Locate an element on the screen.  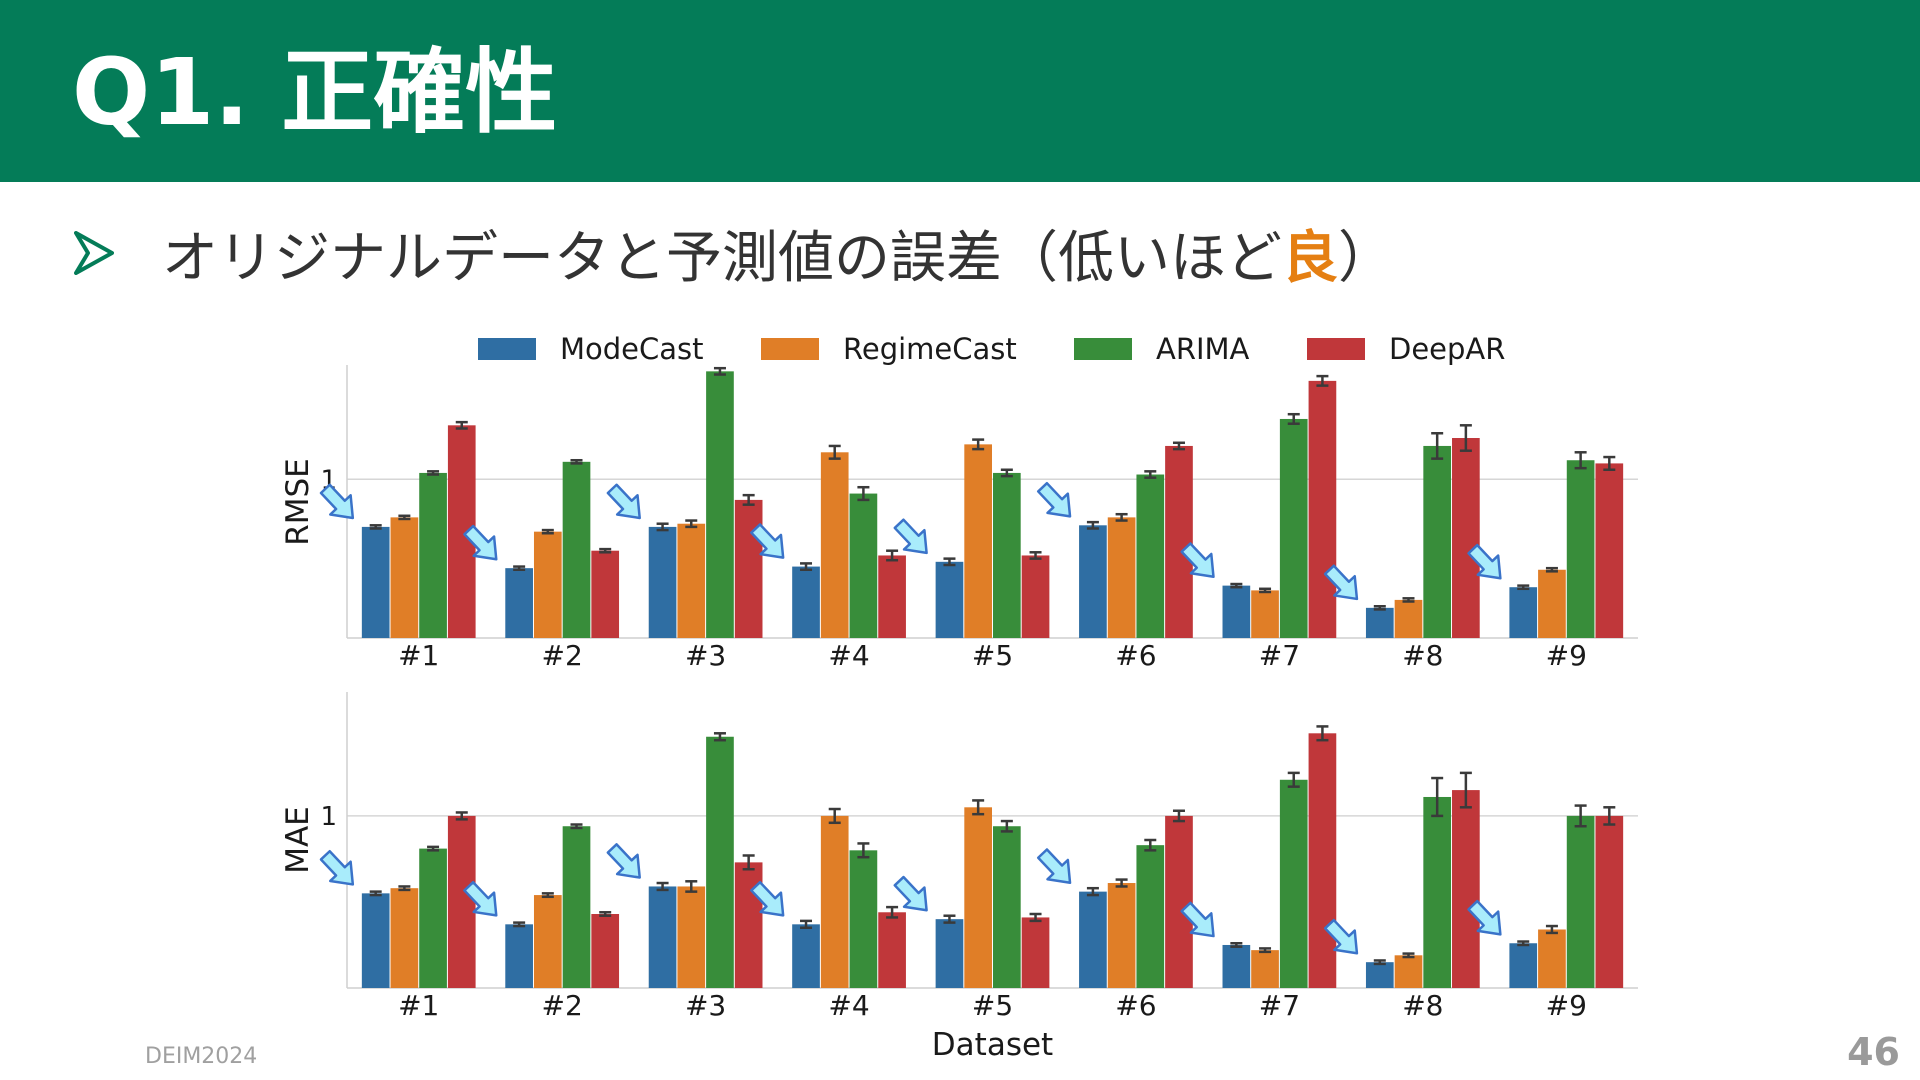
rmse-xtick-label: #8 is located at coordinates (1422, 655).